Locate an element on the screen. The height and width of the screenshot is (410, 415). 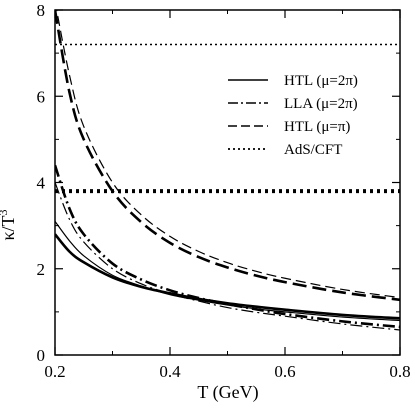
y-tick-label: 2 is located at coordinates (41, 269).